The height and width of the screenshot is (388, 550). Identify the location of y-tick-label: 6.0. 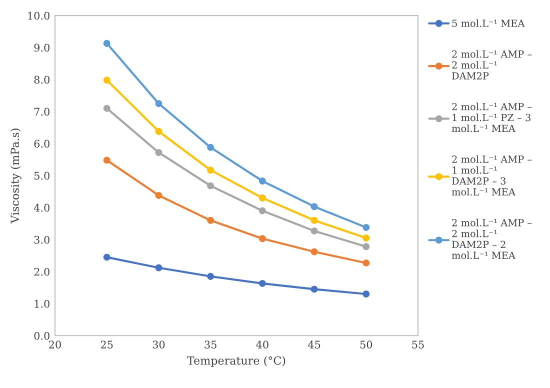
(42, 144).